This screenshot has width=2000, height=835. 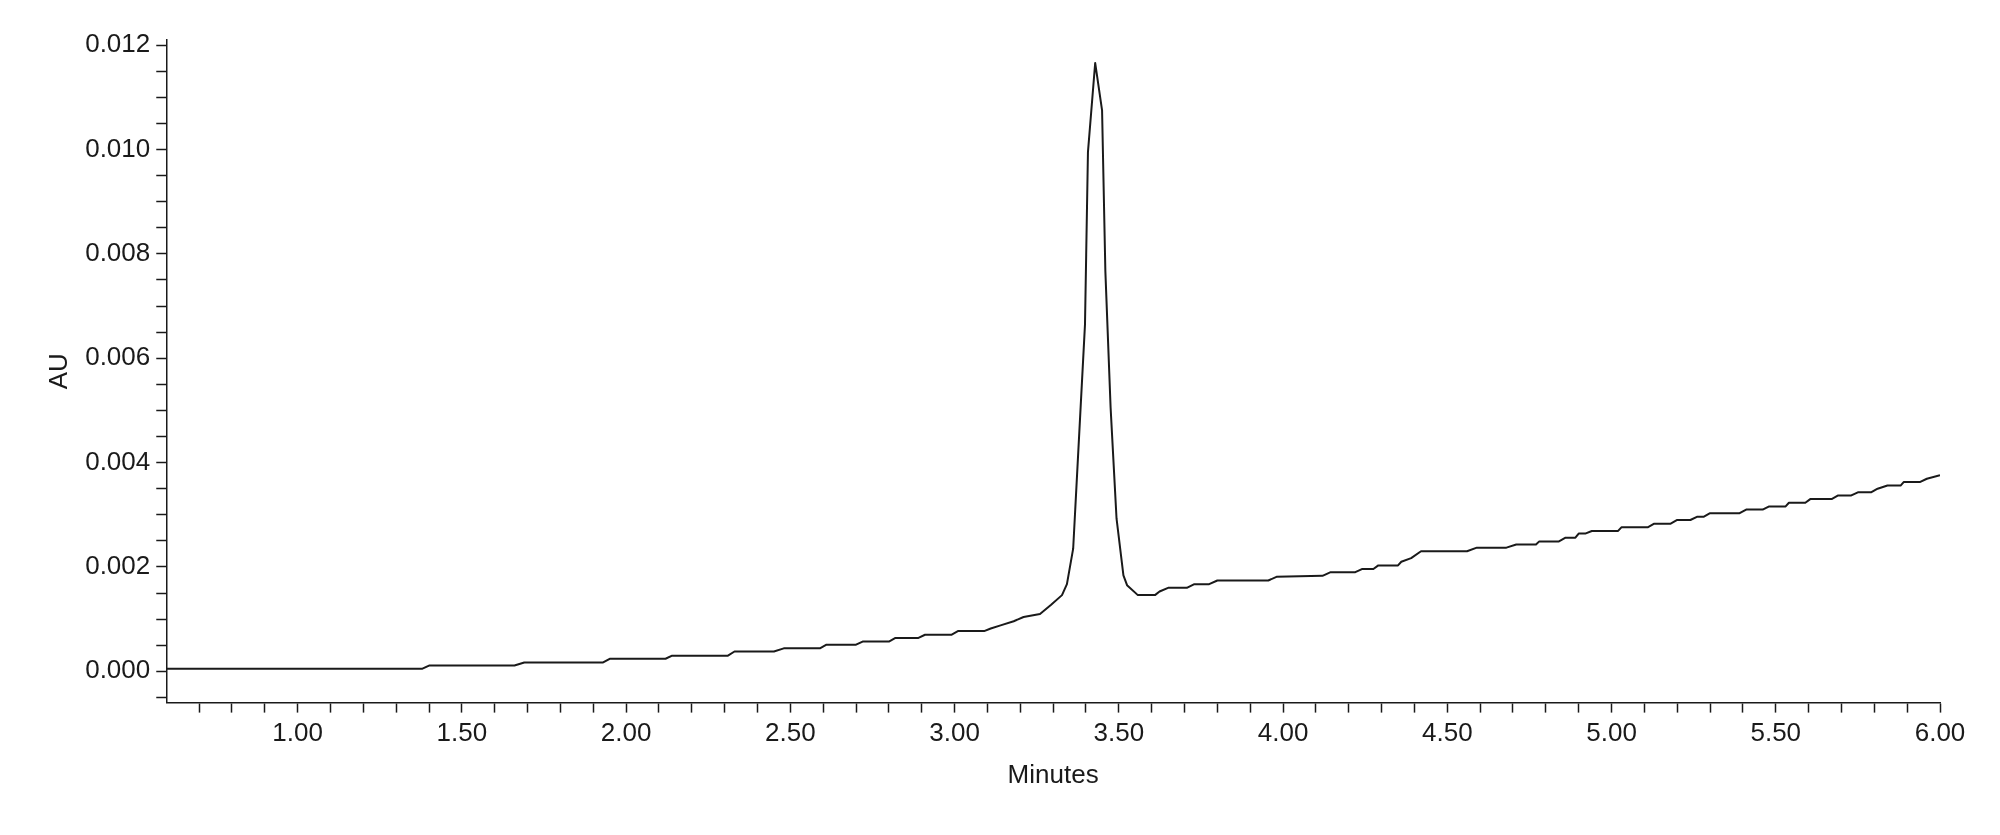 I want to click on y-tick-label: 0.008, so click(x=118, y=252).